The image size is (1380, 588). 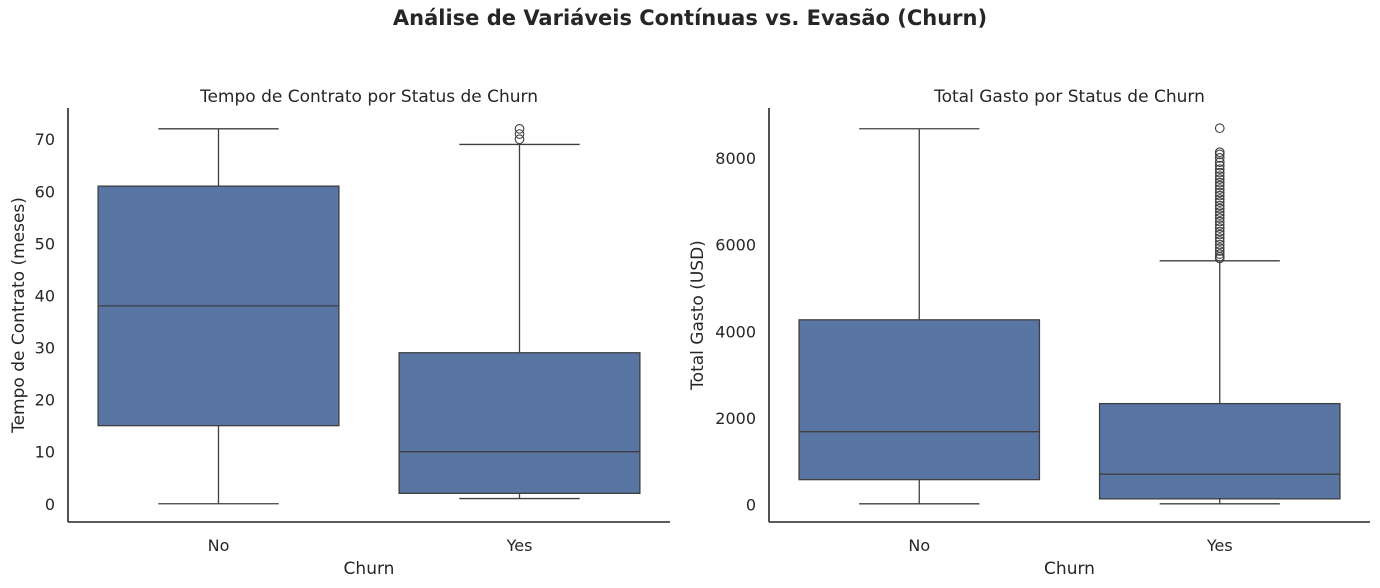 What do you see at coordinates (45, 139) in the screenshot?
I see `y-tick-label: 70` at bounding box center [45, 139].